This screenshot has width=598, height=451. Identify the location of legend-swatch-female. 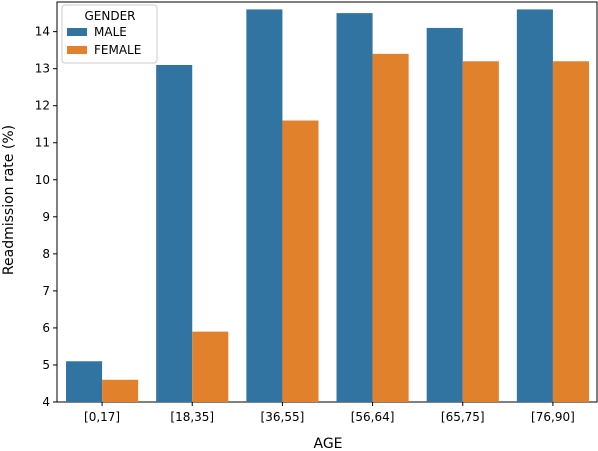
(77, 50).